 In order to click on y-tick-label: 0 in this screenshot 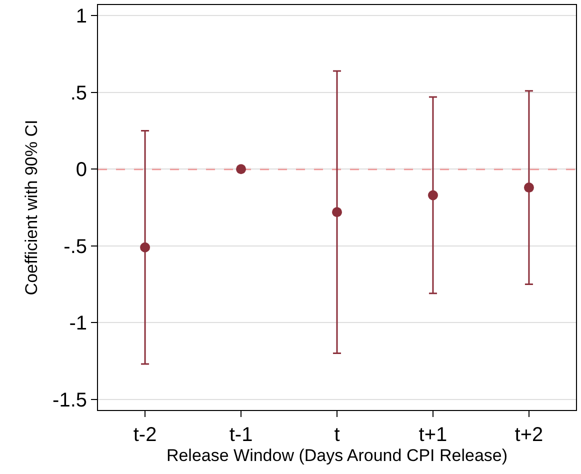, I will do `click(81, 170)`.